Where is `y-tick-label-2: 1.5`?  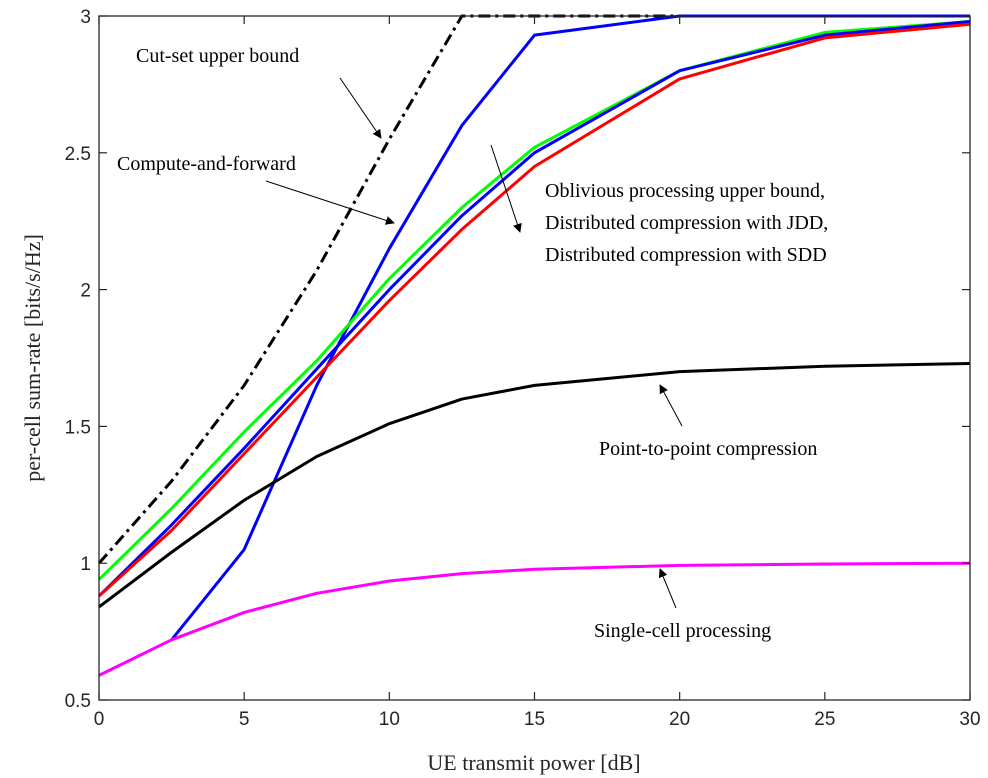 y-tick-label-2: 1.5 is located at coordinates (78, 427).